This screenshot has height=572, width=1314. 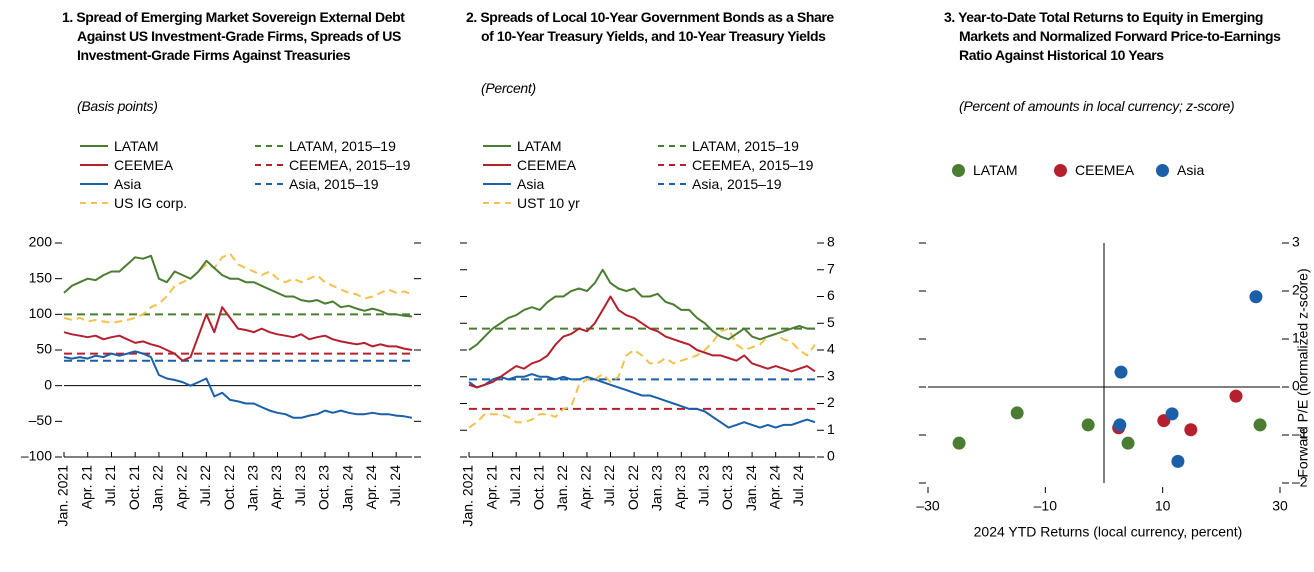 What do you see at coordinates (548, 203) in the screenshot?
I see `legend-label: UST 10 yr` at bounding box center [548, 203].